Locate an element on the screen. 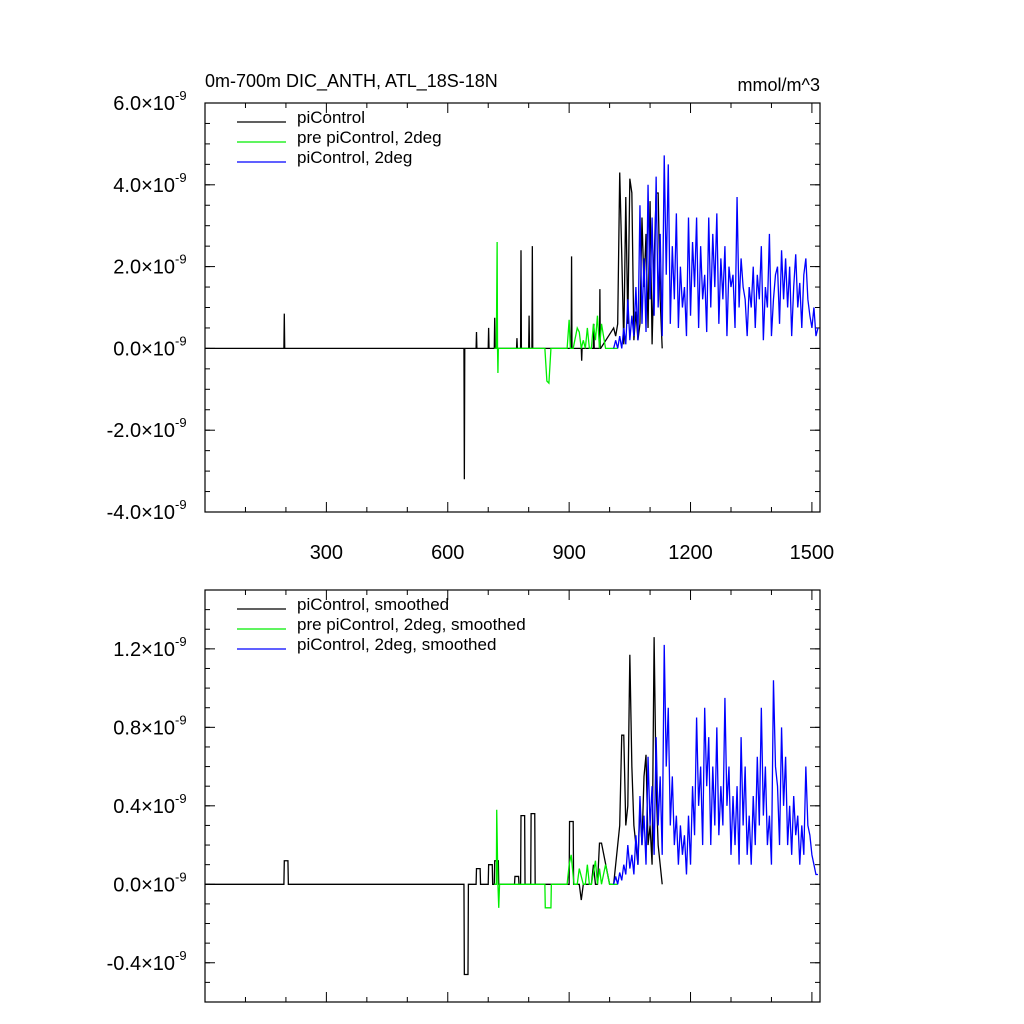  legend-label: piControl, smoothed is located at coordinates (373, 604).